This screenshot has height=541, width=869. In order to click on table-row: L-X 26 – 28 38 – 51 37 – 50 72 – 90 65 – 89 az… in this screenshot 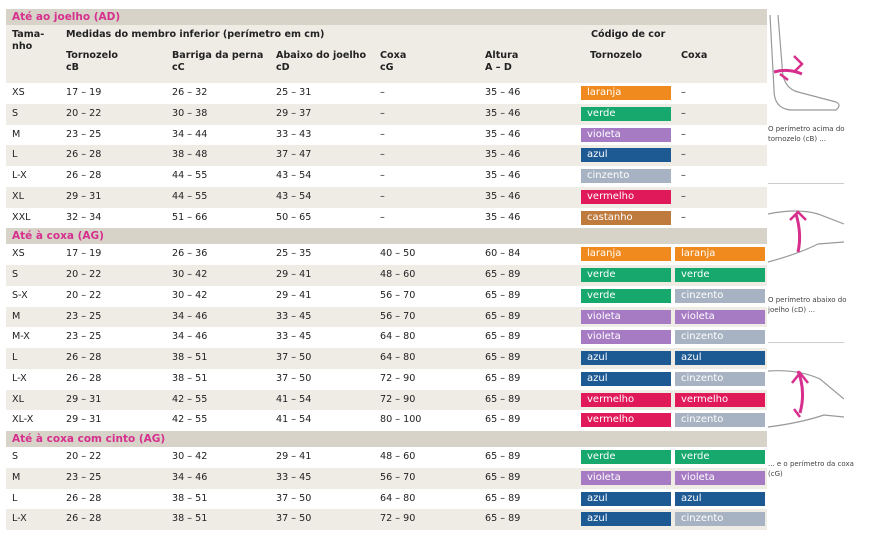, I will do `click(386, 519)`.